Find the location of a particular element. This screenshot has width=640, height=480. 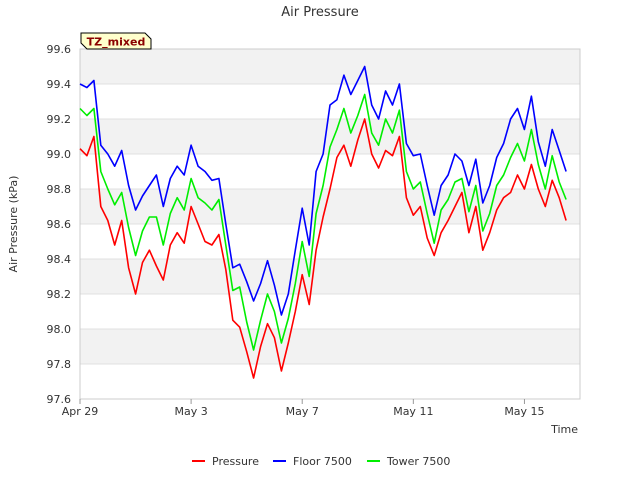

y-axis-label: Air Pressure (kPa) is located at coordinates (13, 224).